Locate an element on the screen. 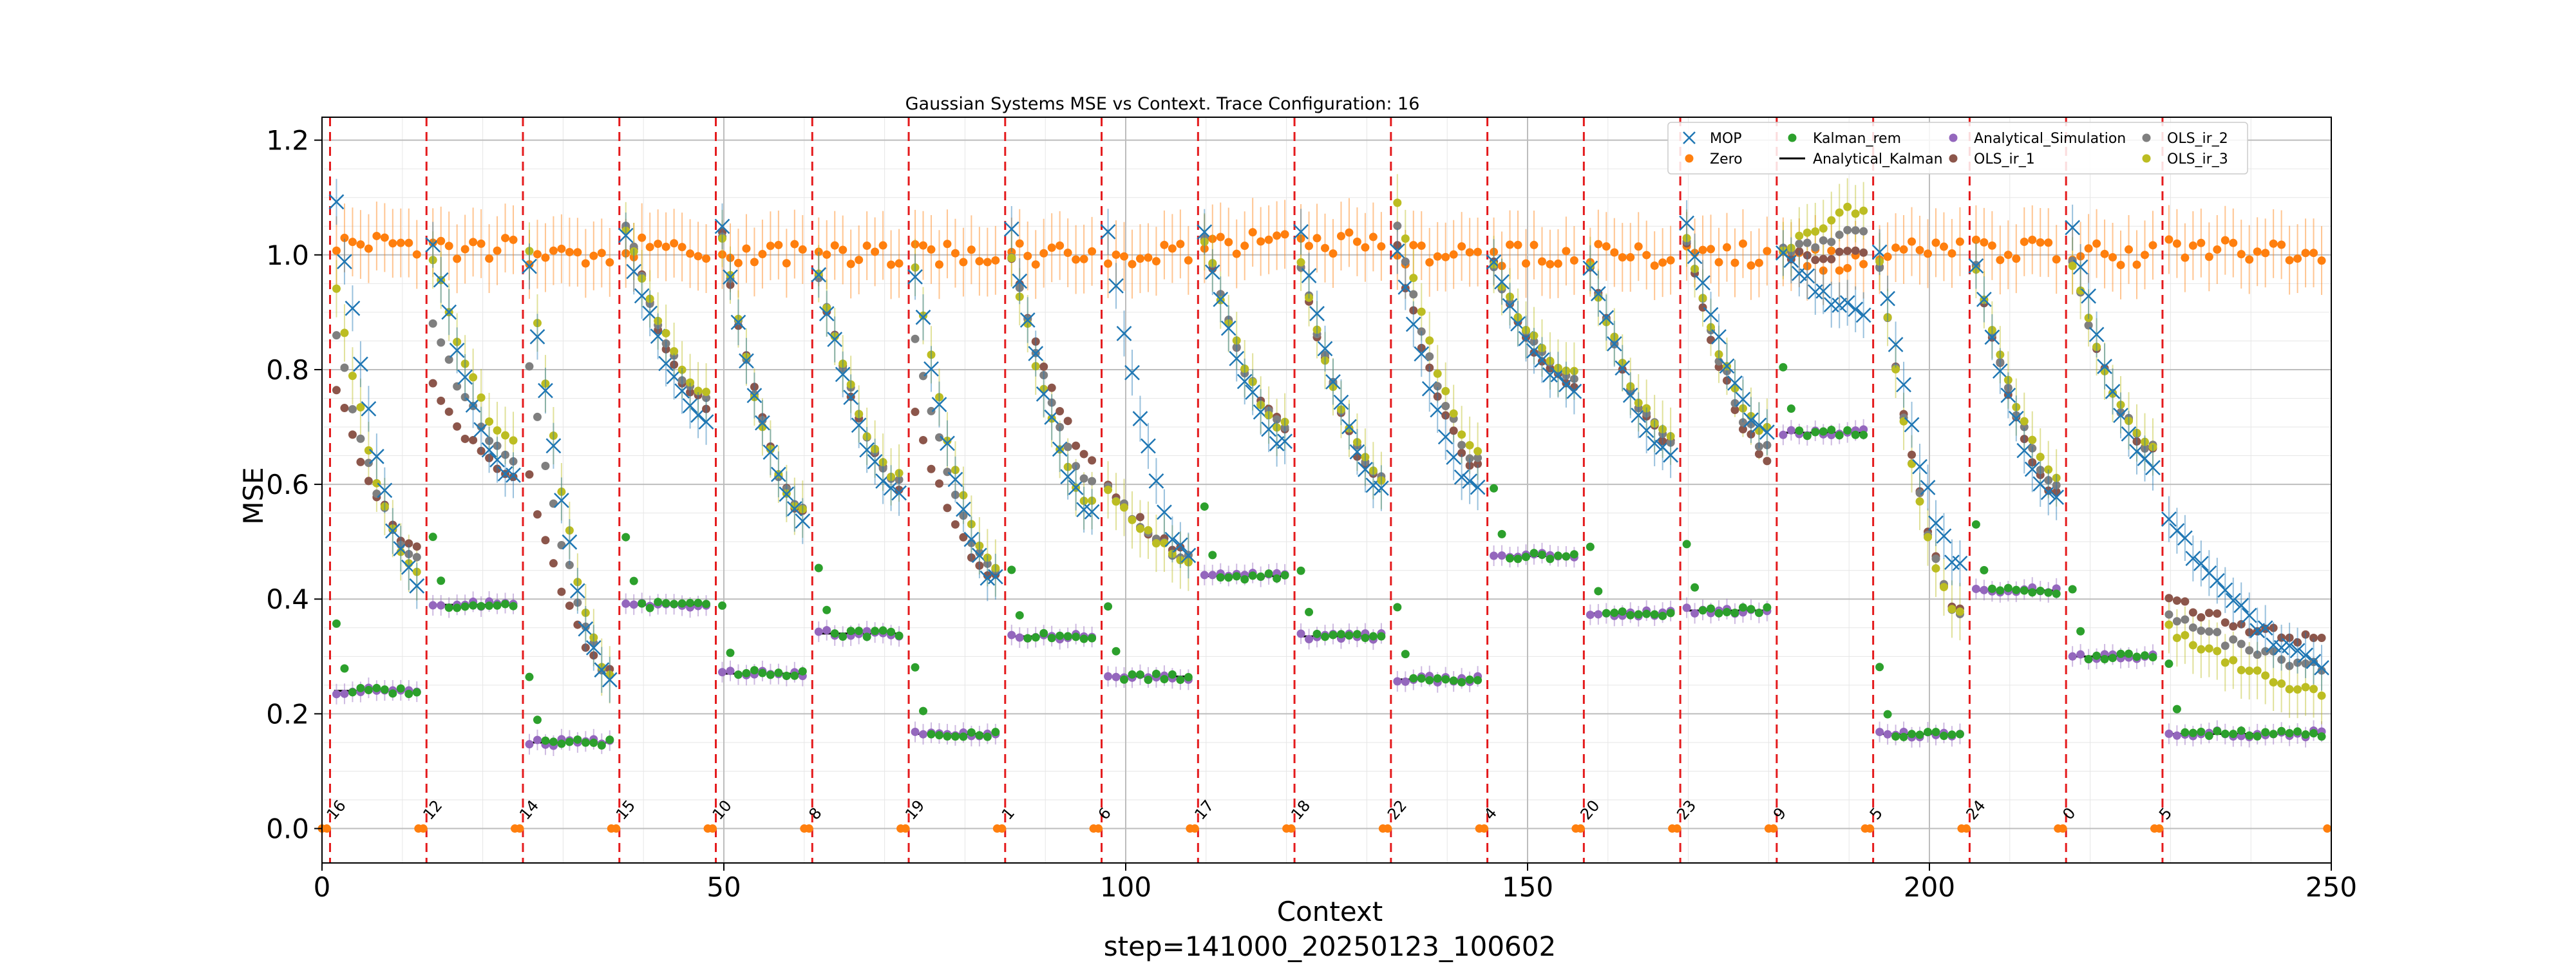 Image resolution: width=2576 pixels, height=966 pixels. legend-label: OLS_ir_2 is located at coordinates (2198, 139).